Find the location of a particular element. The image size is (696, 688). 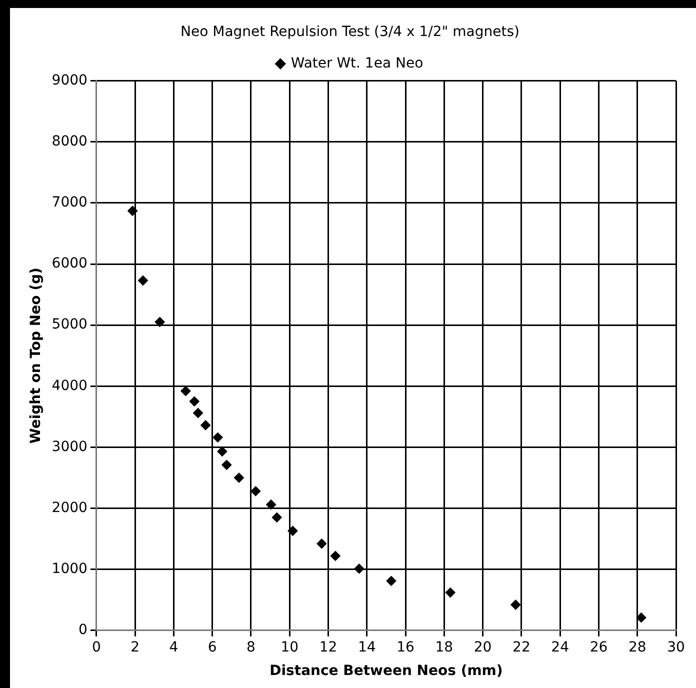

x-axis-title: Distance Between Neos (mm) is located at coordinates (386, 671).